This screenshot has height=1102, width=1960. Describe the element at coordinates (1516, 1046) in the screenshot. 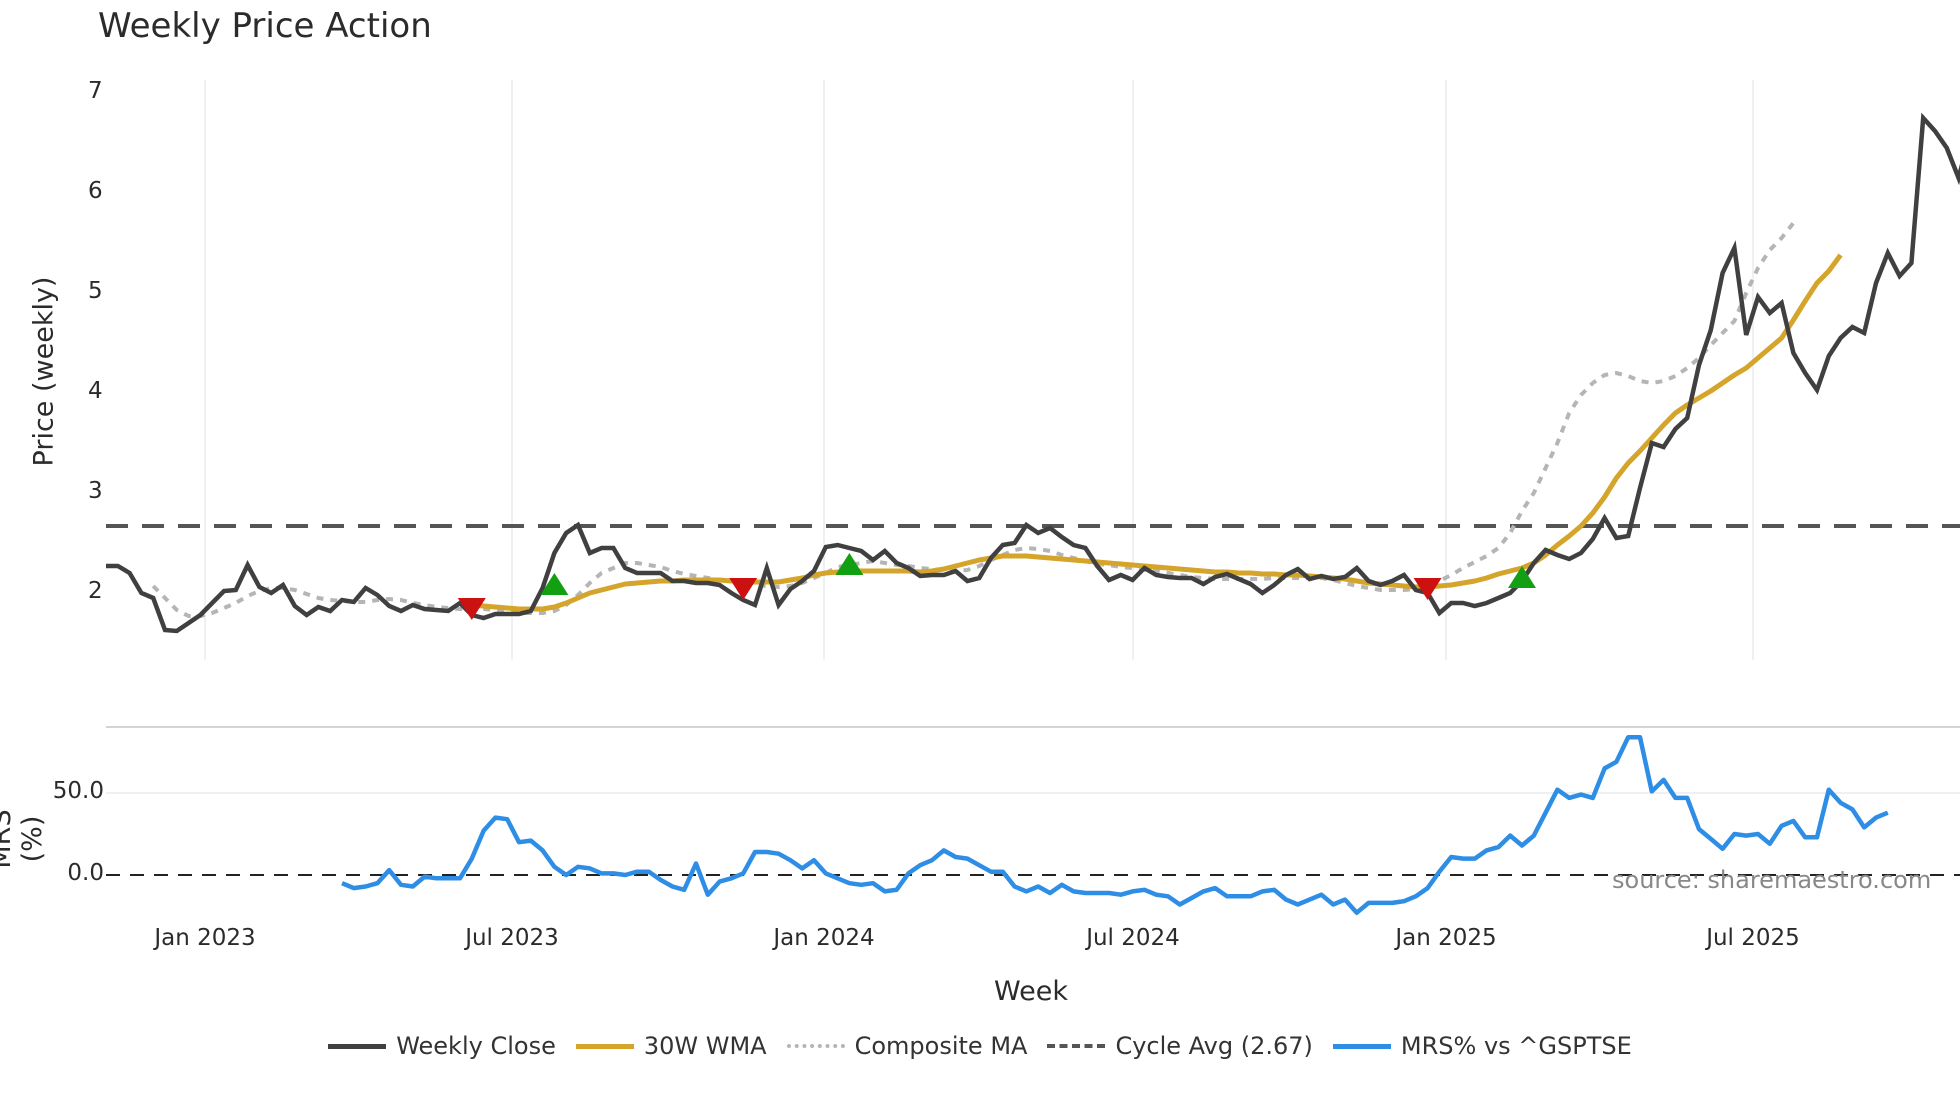

I see `legend-label: MRS% vs ^GSPTSE` at that location.